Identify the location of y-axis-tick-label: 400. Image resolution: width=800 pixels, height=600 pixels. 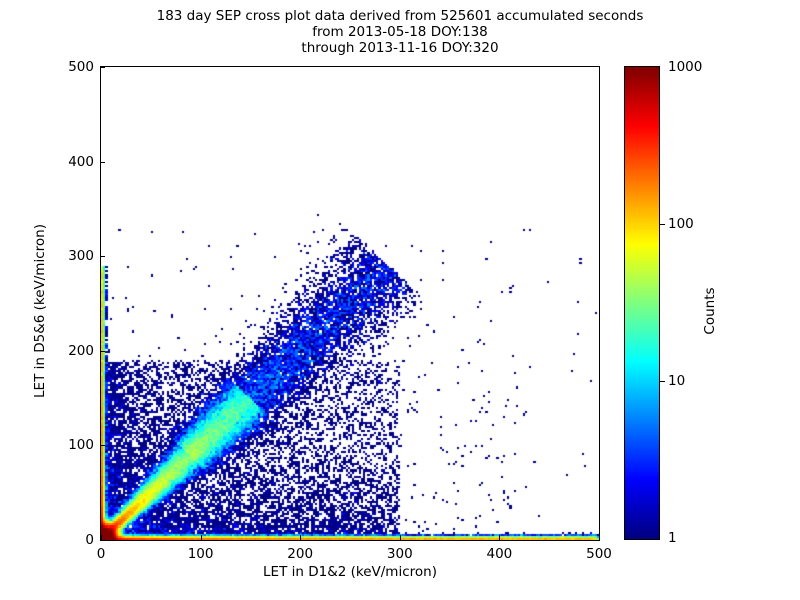
(81, 161).